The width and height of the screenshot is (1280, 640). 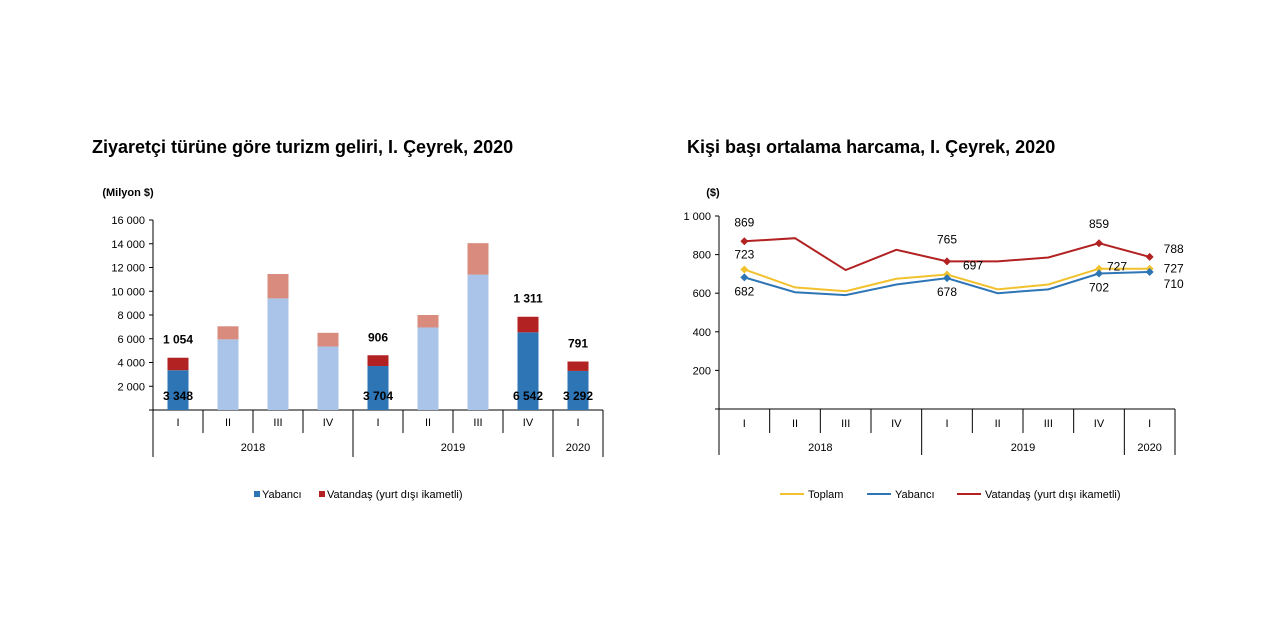 What do you see at coordinates (131, 340) in the screenshot?
I see `y-tick-label: 6 000` at bounding box center [131, 340].